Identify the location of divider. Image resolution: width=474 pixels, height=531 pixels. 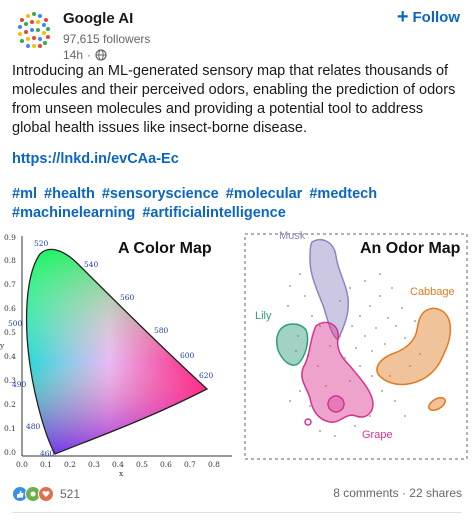
(237, 512).